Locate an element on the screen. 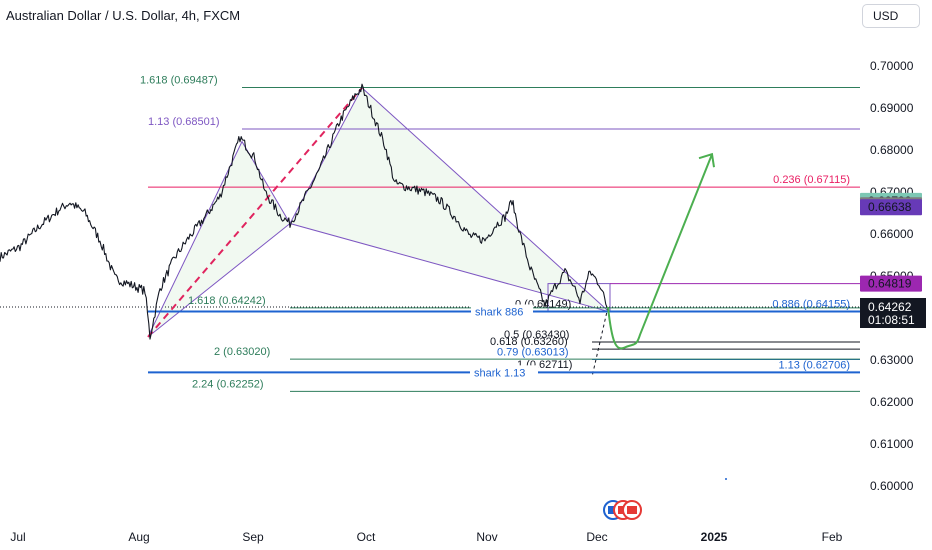 This screenshot has height=550, width=932. shark-label: shark 1.13 is located at coordinates (499, 373).